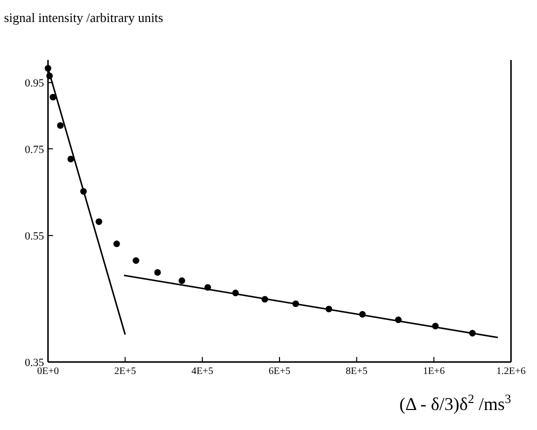  Describe the element at coordinates (34, 150) in the screenshot. I see `y-tick-label: 0.75` at that location.